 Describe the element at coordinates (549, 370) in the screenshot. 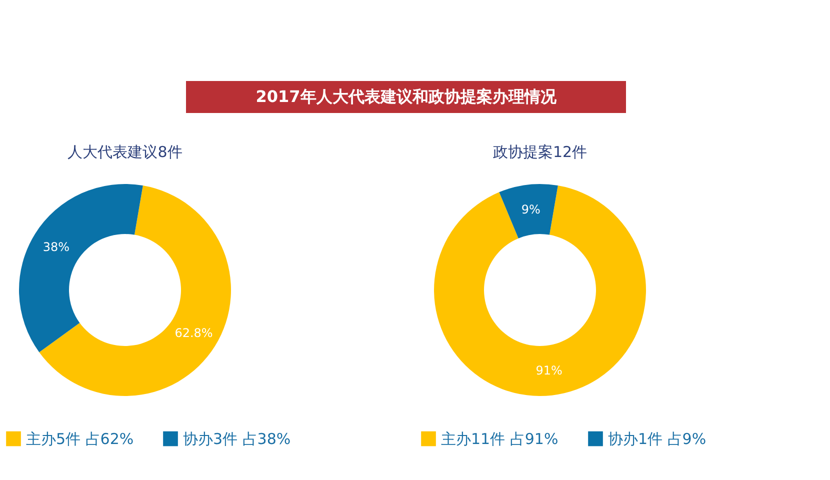

I see `data-label: 91%` at that location.